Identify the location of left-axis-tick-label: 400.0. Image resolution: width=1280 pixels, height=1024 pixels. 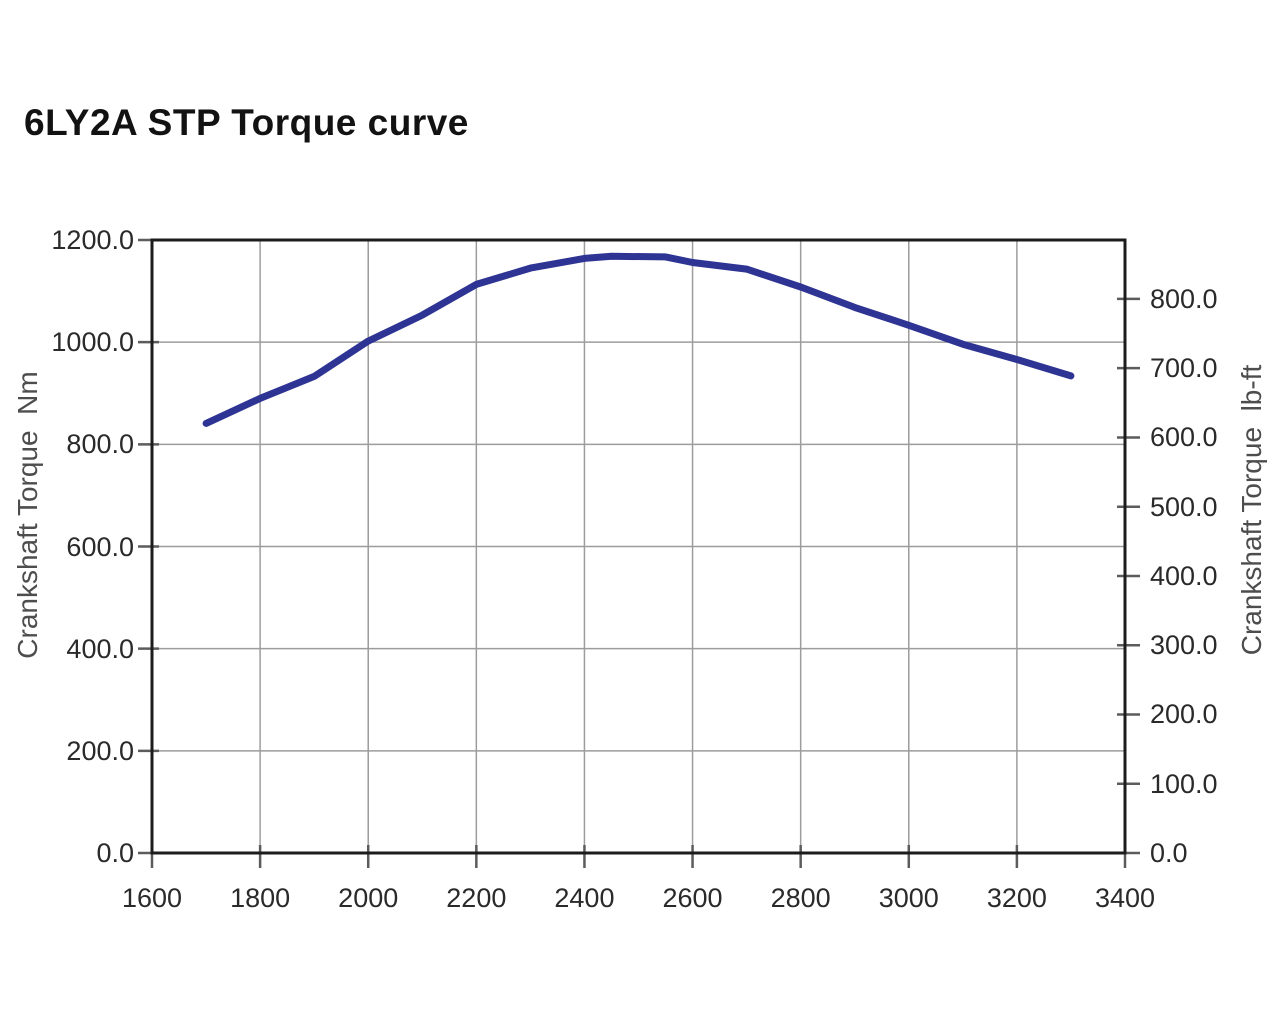
(100, 648).